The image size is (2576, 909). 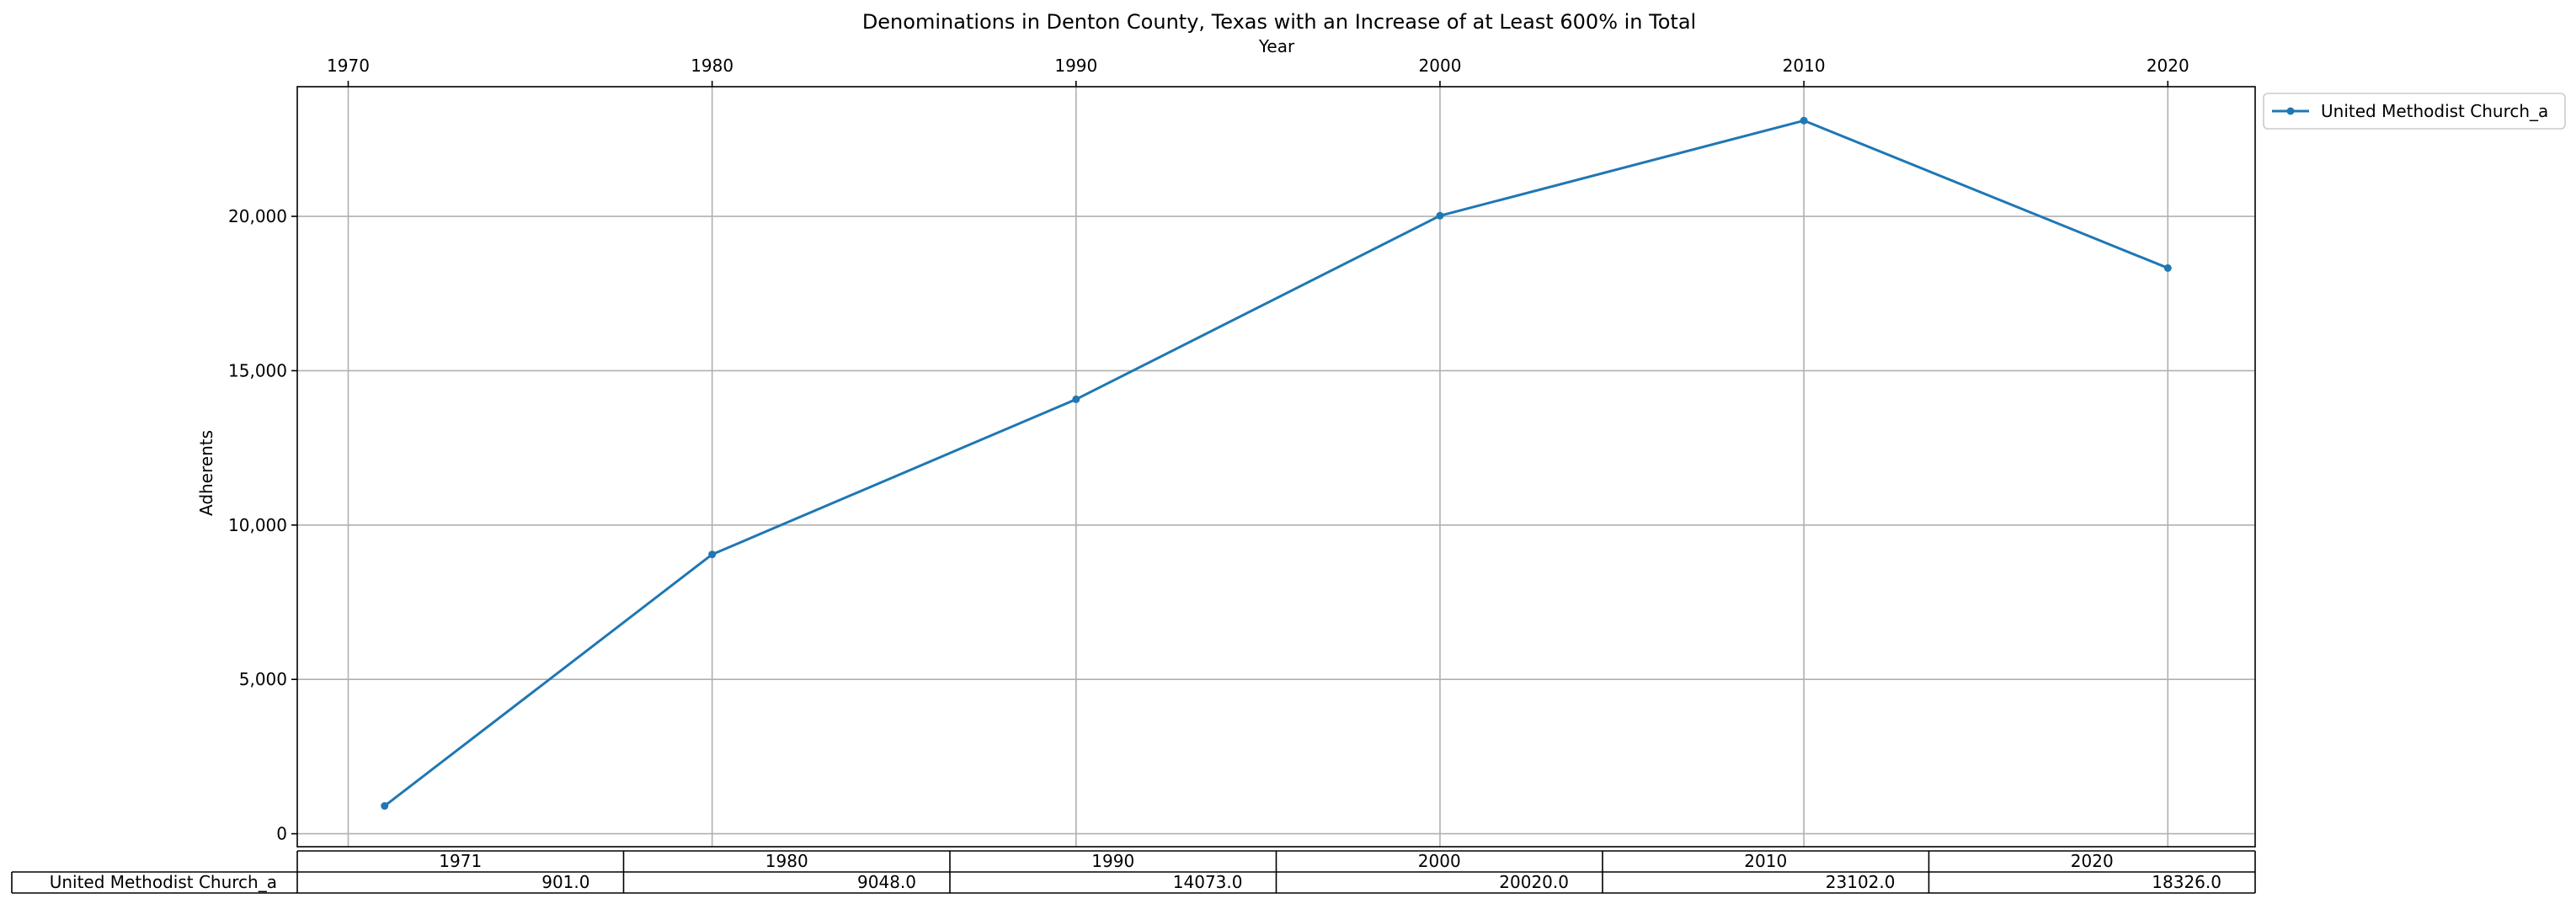 What do you see at coordinates (1765, 861) in the screenshot?
I see `table-col-header: 2010` at bounding box center [1765, 861].